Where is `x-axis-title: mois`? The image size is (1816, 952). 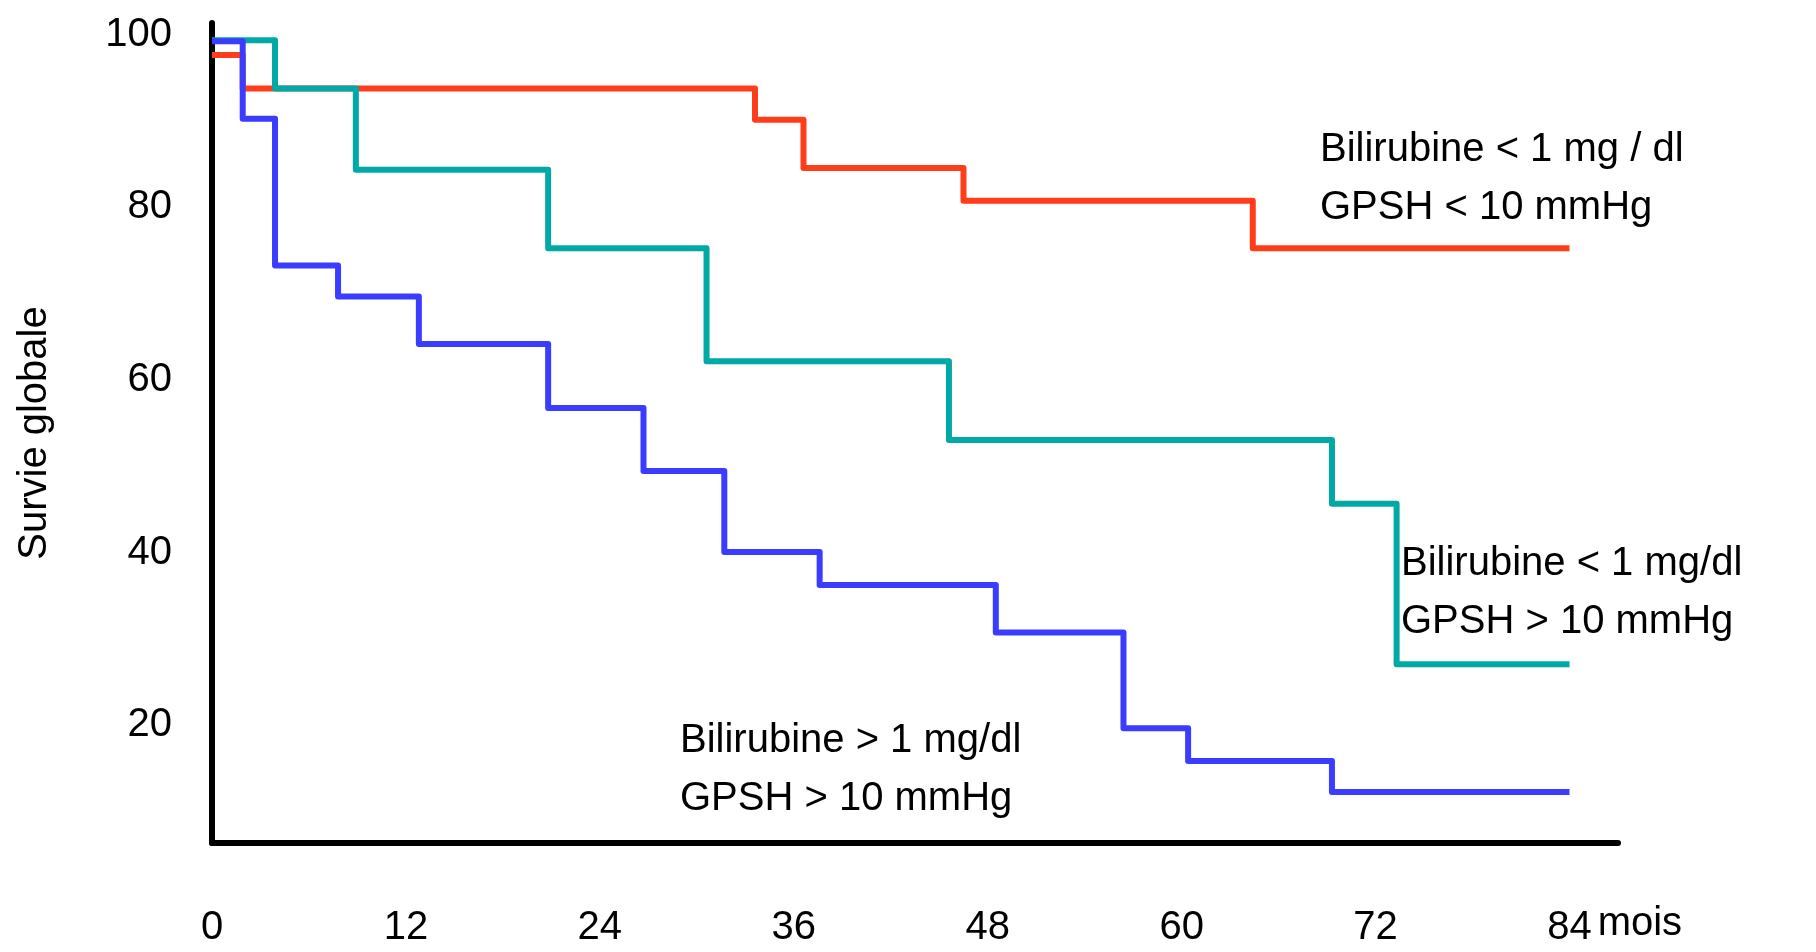
x-axis-title: mois is located at coordinates (1640, 921).